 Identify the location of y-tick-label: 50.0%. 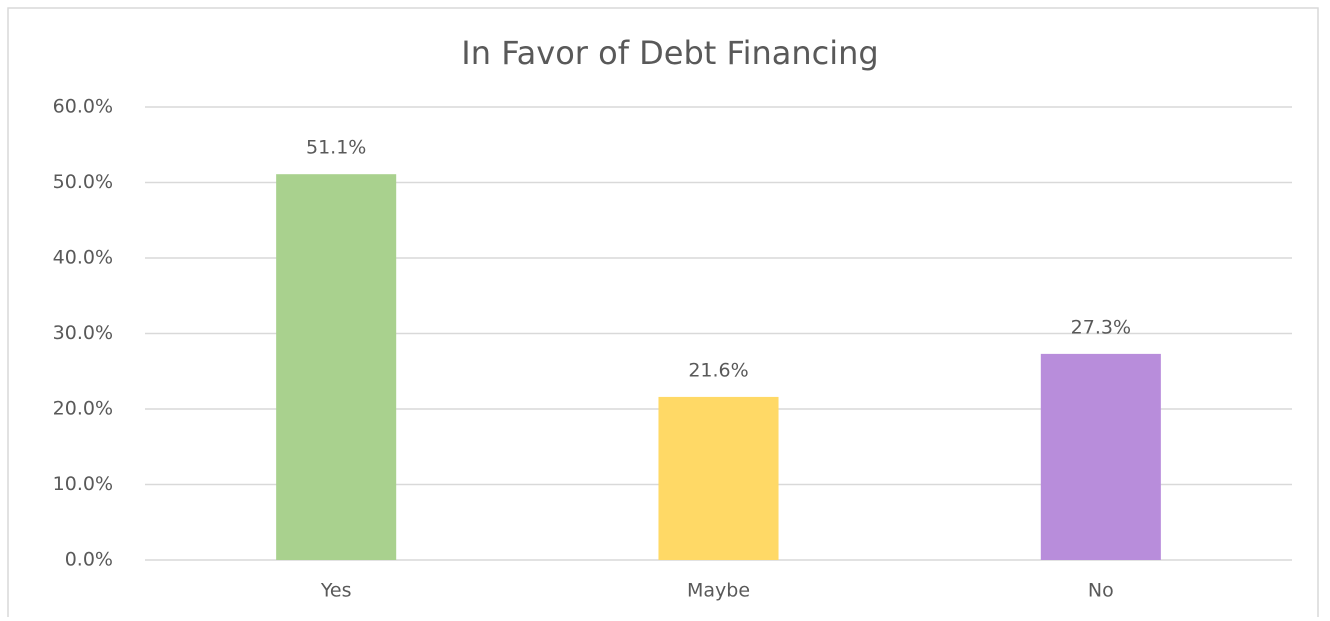
(83, 182).